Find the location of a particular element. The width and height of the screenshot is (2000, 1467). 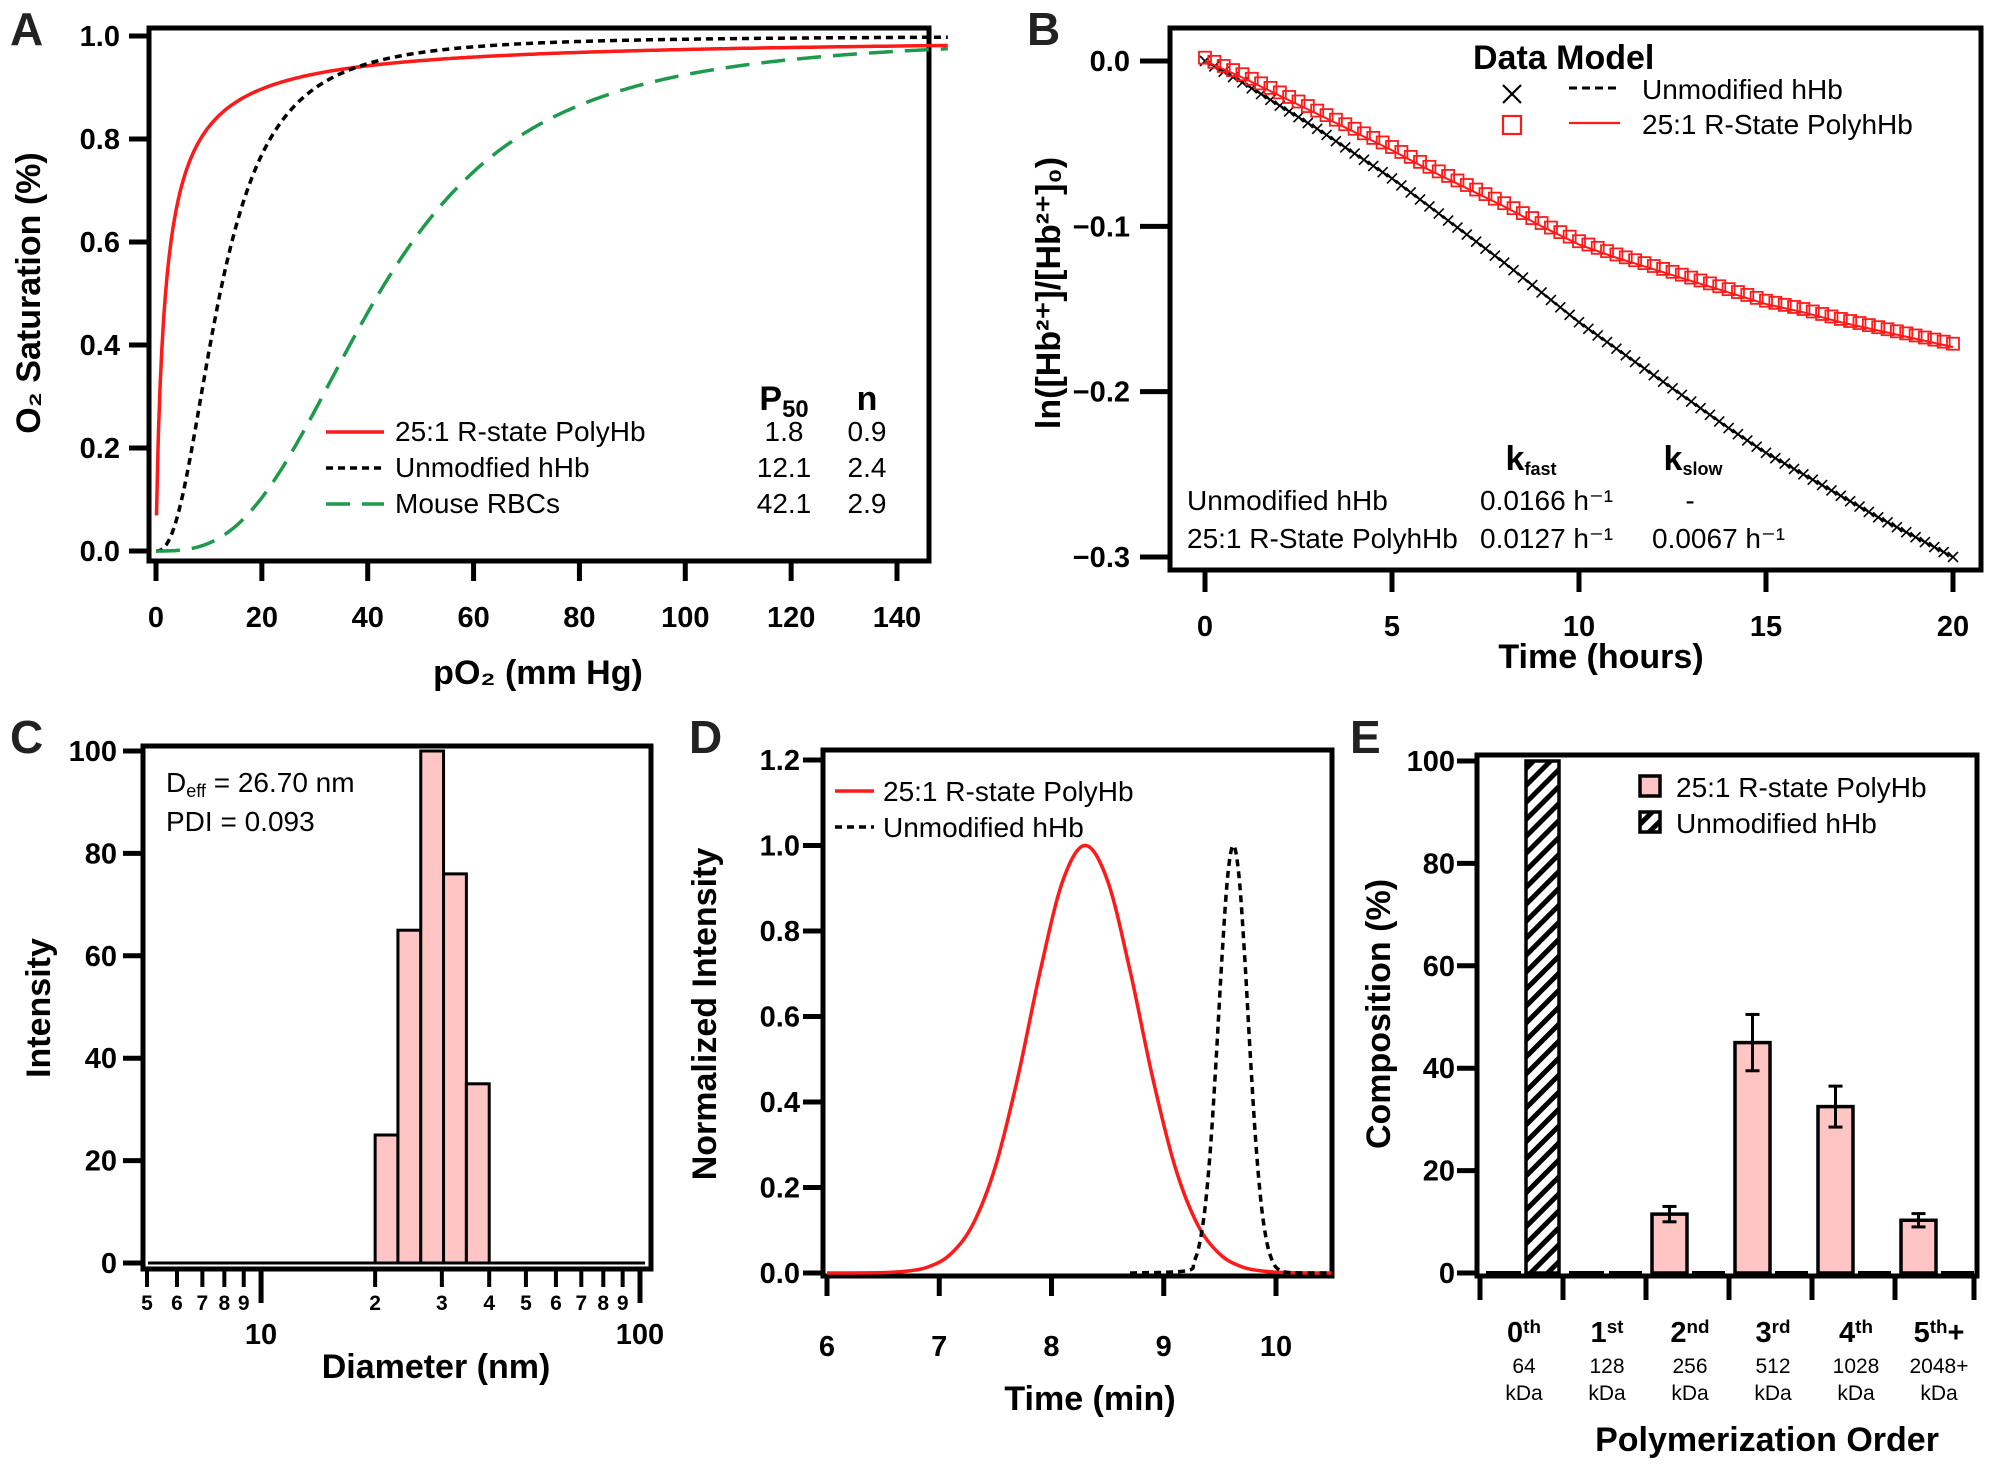

x-axis-label: Diameter (nm) is located at coordinates (436, 1367).